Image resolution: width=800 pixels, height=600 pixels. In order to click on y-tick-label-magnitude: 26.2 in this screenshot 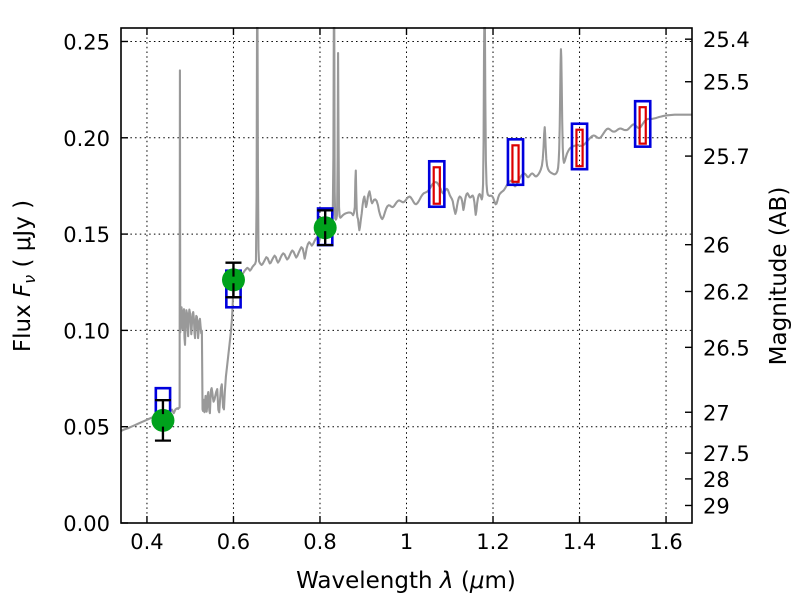, I will do `click(726, 292)`.